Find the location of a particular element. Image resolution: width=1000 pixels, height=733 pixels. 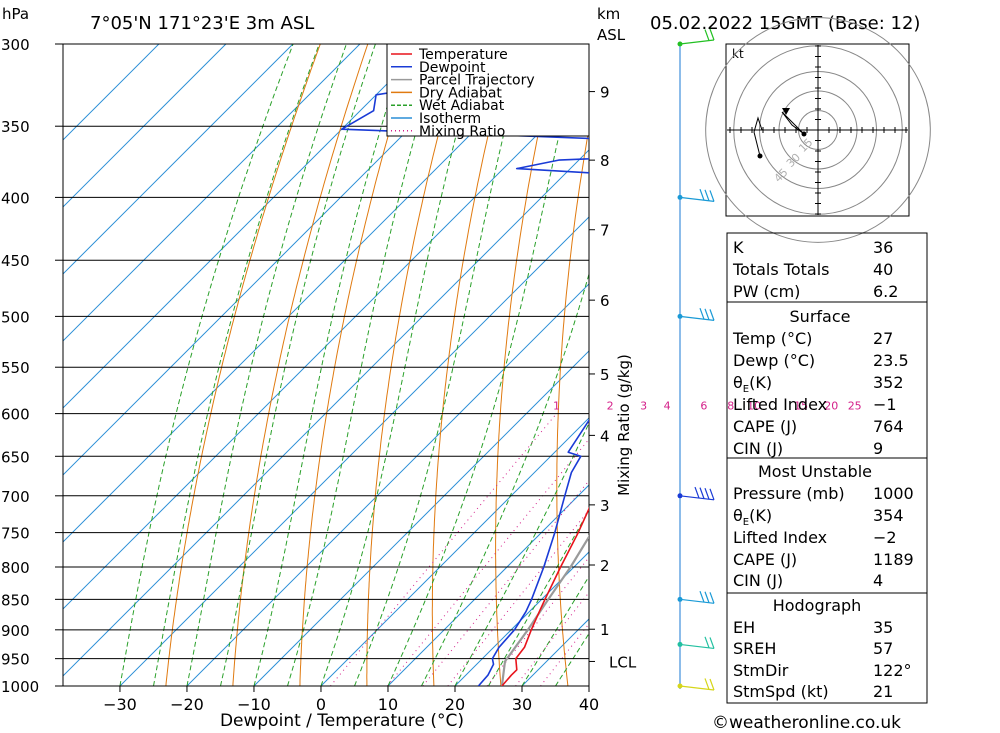

x-axis-title: Dewpoint / Temperature (°C) is located at coordinates (342, 721).